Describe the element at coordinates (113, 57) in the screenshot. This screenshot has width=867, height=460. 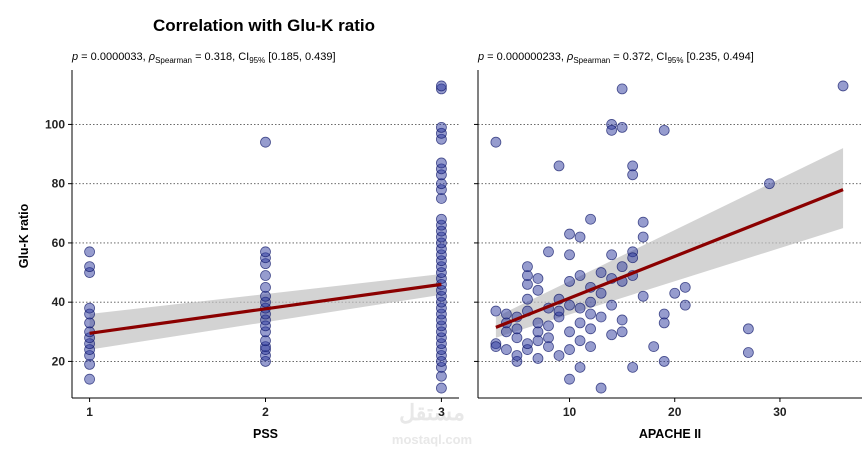
I see `subtitle-p-value: = 0.0000033,` at that location.